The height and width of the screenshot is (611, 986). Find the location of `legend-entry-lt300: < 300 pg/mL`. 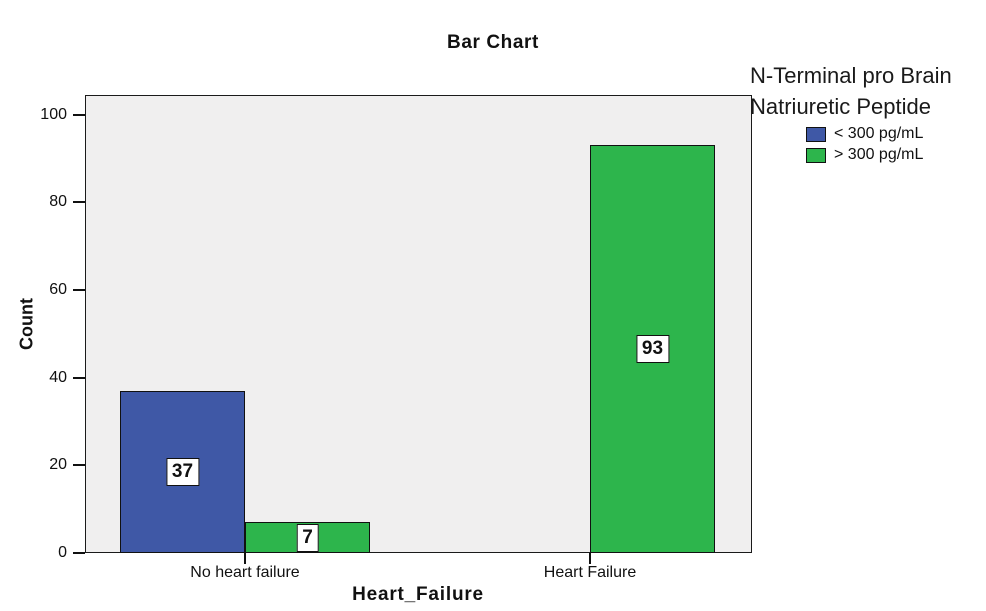

legend-entry-lt300: < 300 pg/mL is located at coordinates (864, 134).